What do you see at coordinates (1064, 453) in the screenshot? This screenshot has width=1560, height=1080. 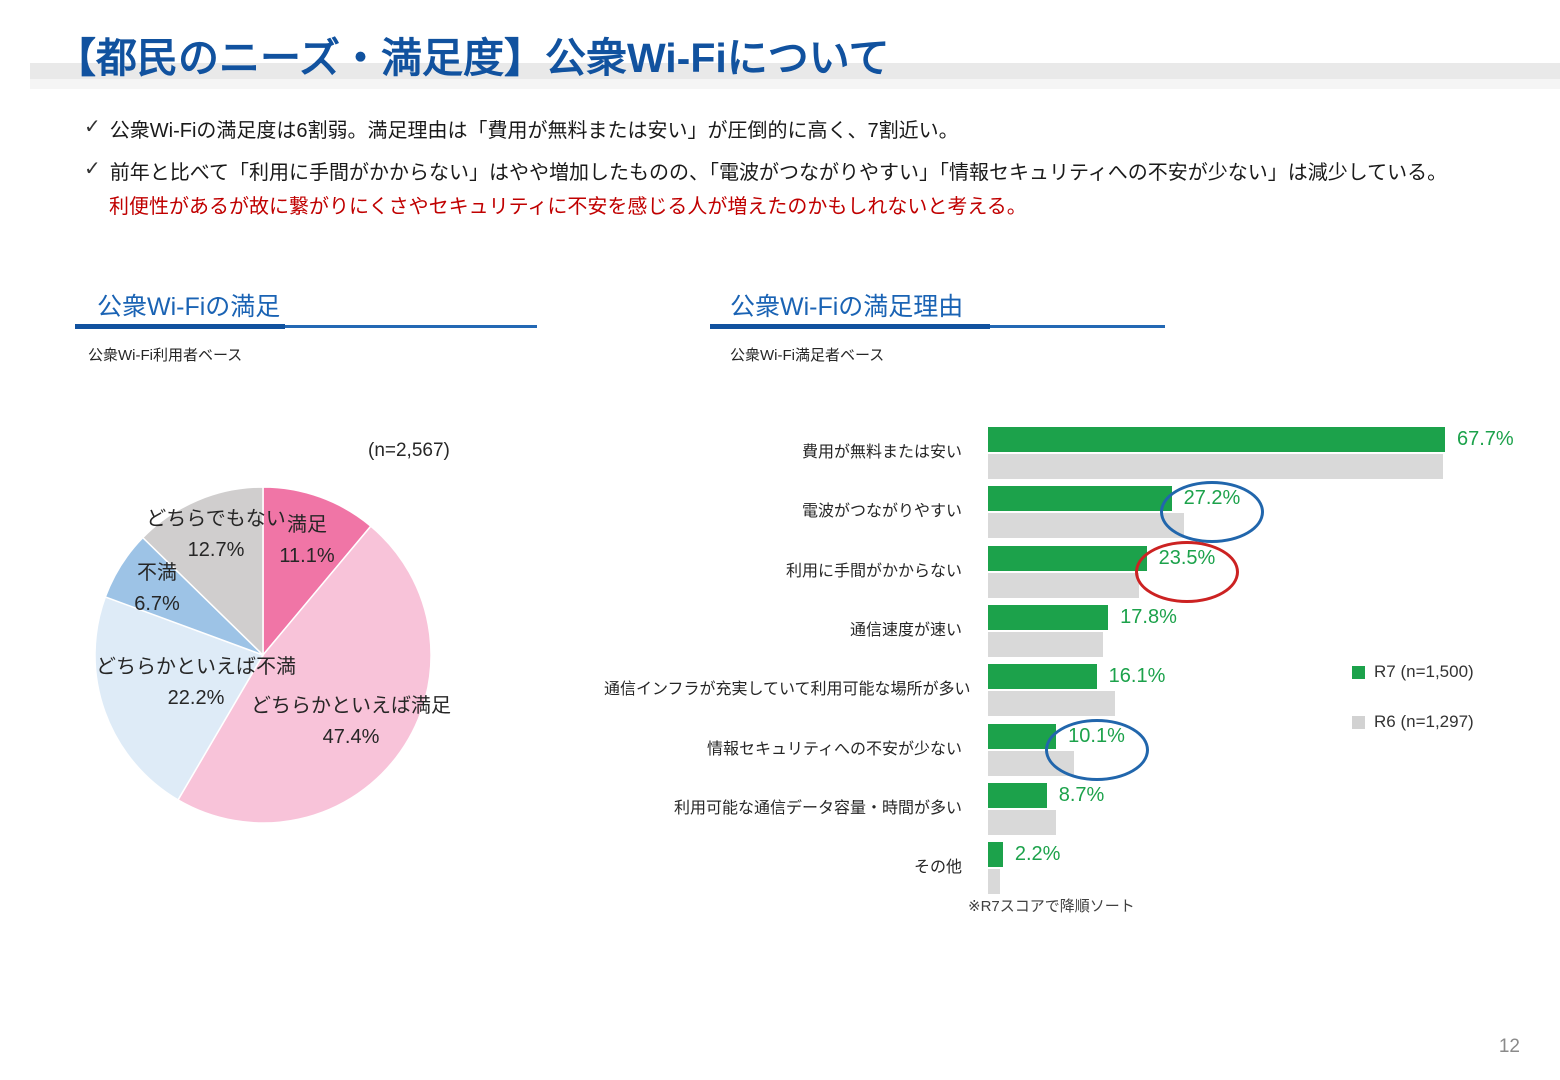 I see `bar-row-0: 費用が無料または安い 67.7%` at bounding box center [1064, 453].